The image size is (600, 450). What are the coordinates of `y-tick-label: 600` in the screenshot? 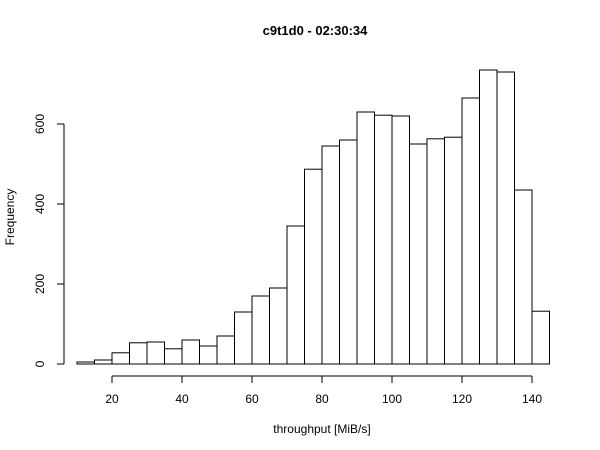 It's located at (40, 124).